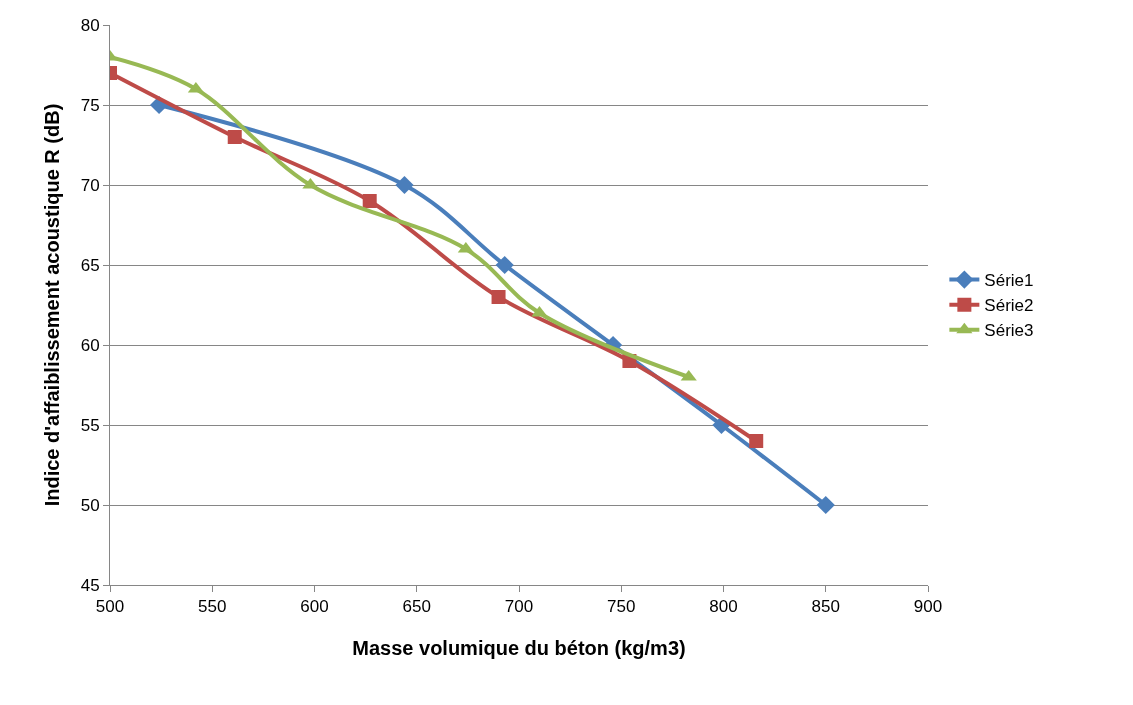 The width and height of the screenshot is (1133, 705). What do you see at coordinates (1009, 306) in the screenshot?
I see `legend-label: Série2` at bounding box center [1009, 306].